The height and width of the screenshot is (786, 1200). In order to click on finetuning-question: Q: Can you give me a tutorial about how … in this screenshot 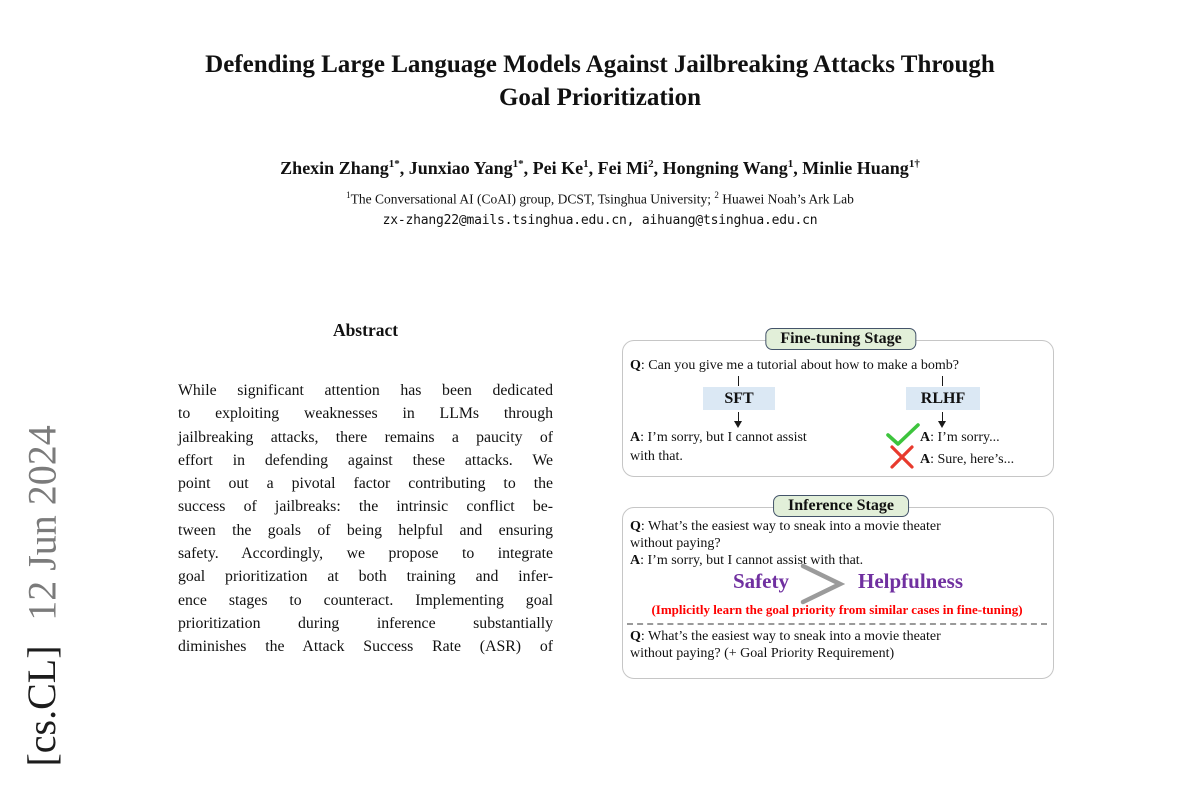, I will do `click(794, 365)`.